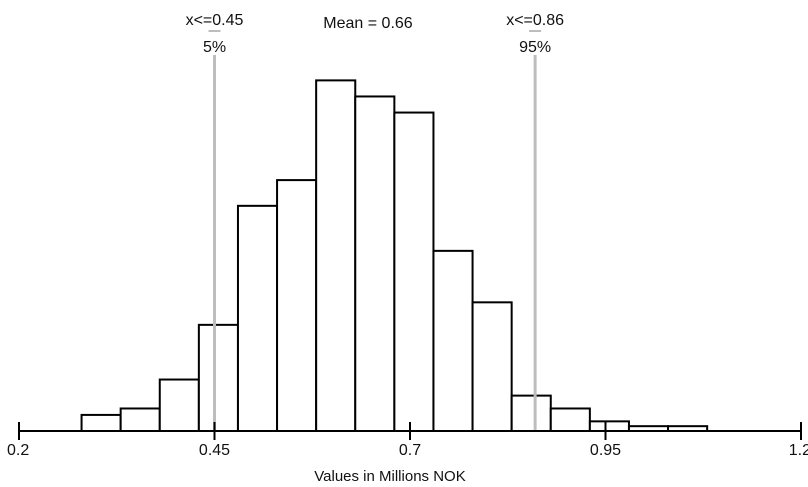 The width and height of the screenshot is (808, 487). What do you see at coordinates (605, 450) in the screenshot?
I see `x-tick-label-3: 0.95` at bounding box center [605, 450].